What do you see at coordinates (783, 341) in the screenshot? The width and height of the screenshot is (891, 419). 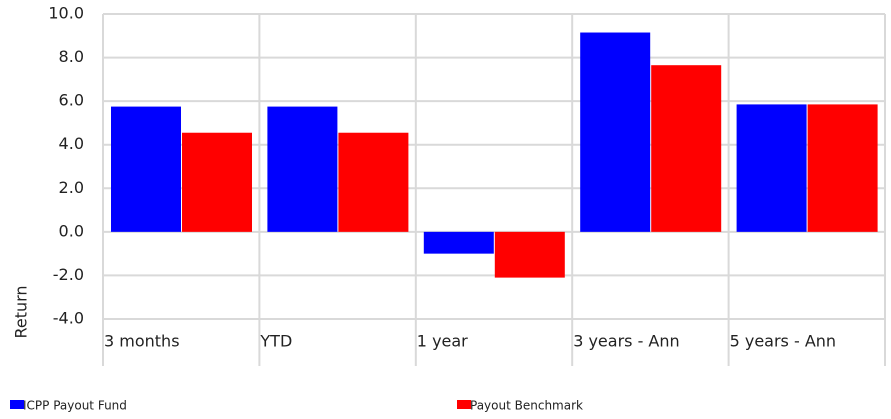 I see `x-tick-label: 5 years - Ann` at bounding box center [783, 341].